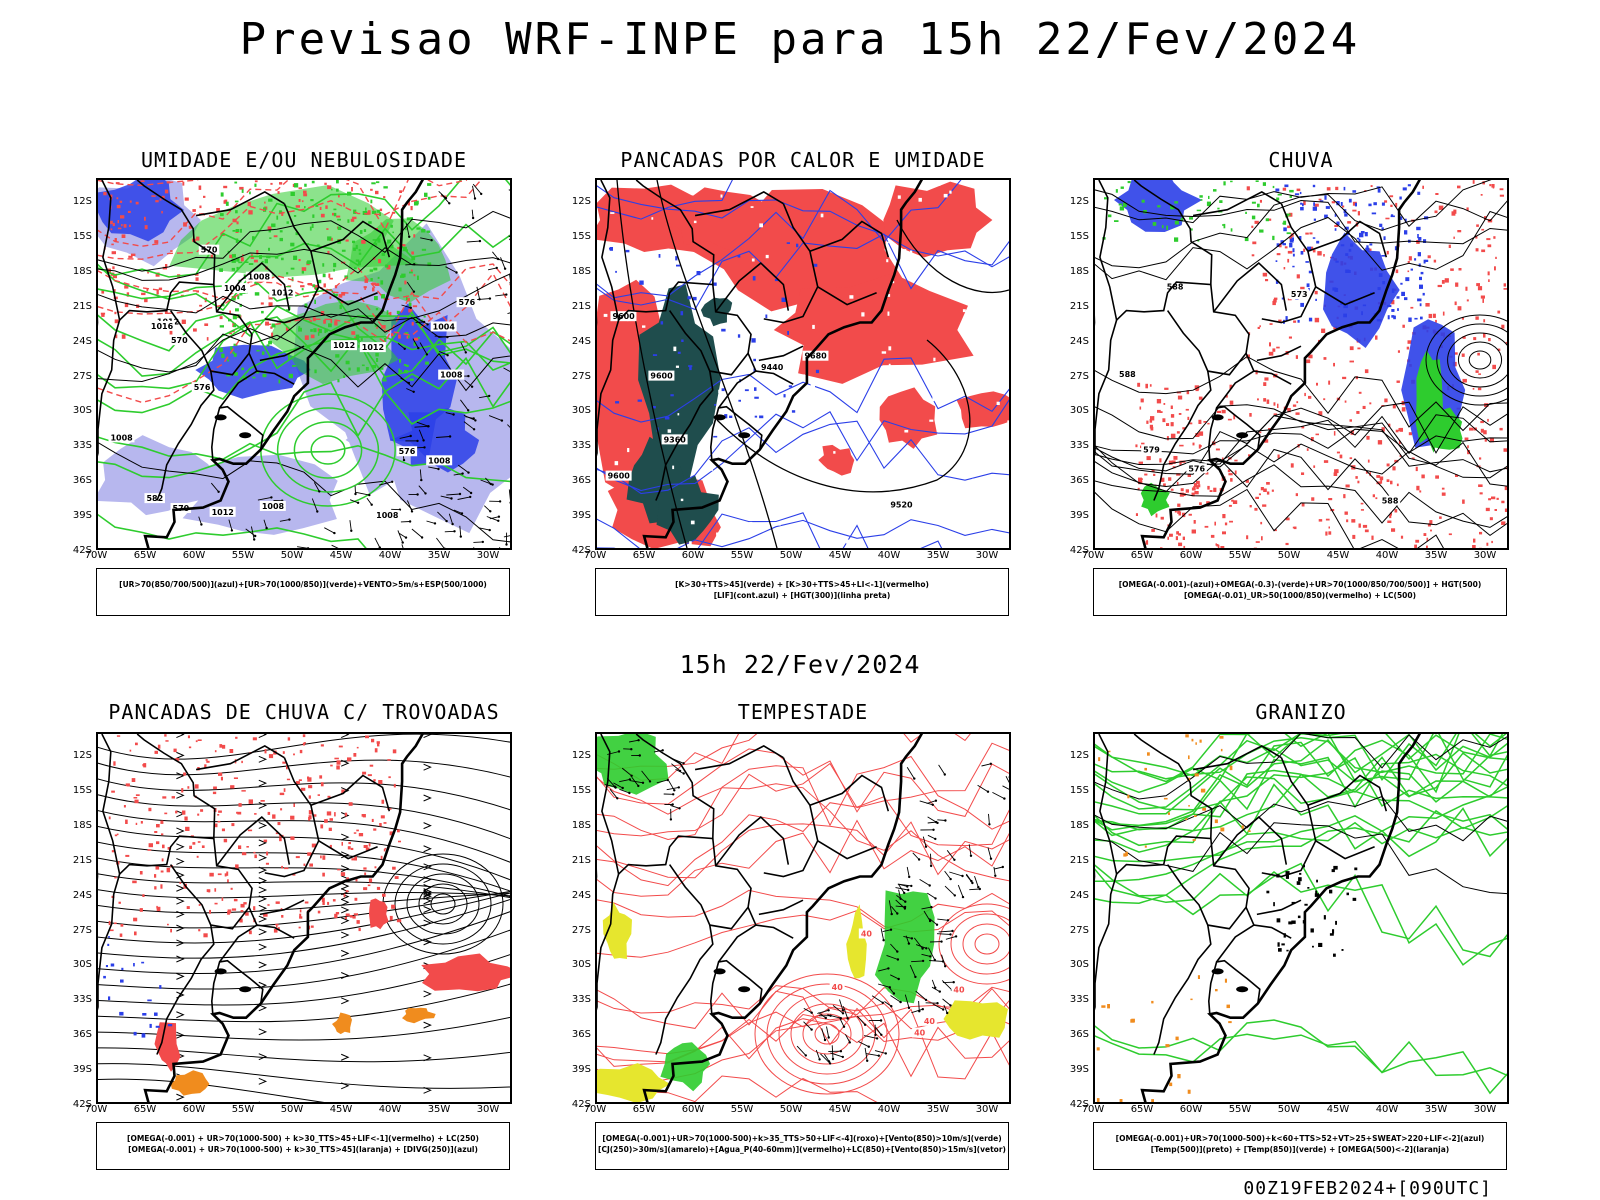 This screenshot has height=1200, width=1600. I want to click on lat-tick-label: 39S, so click(581, 1070).